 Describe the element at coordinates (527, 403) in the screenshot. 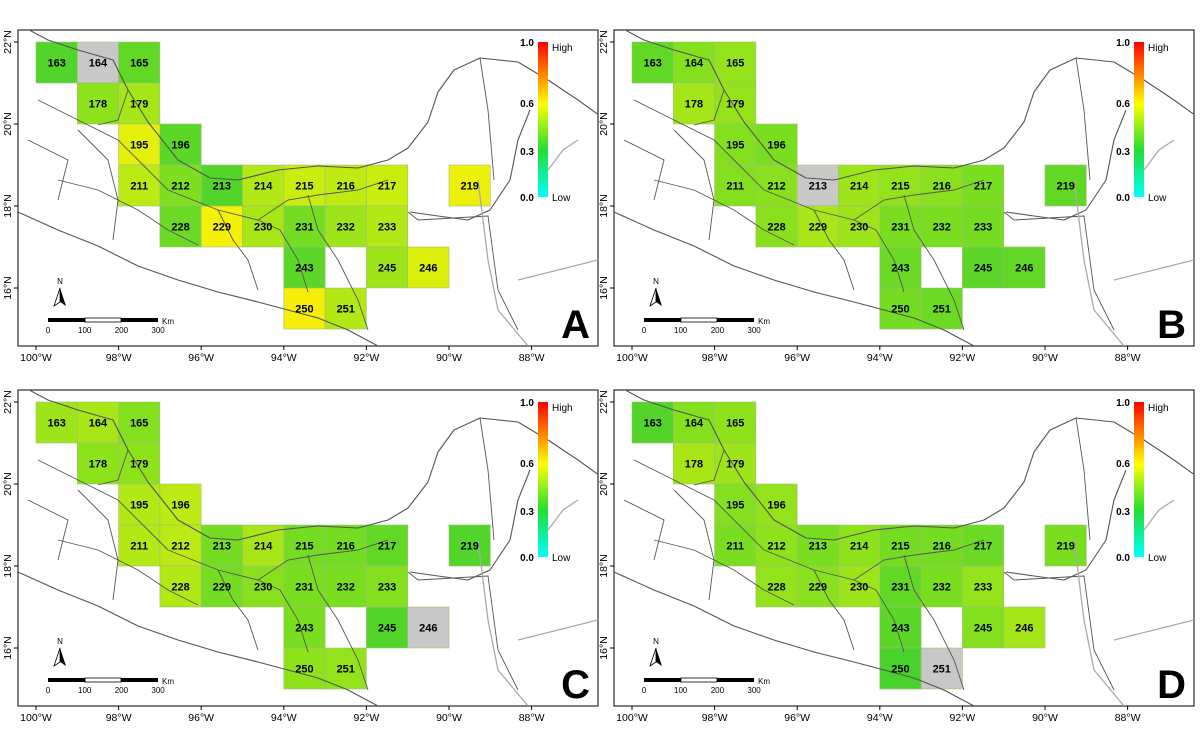

I see `legend-tick-label: 1.0` at that location.